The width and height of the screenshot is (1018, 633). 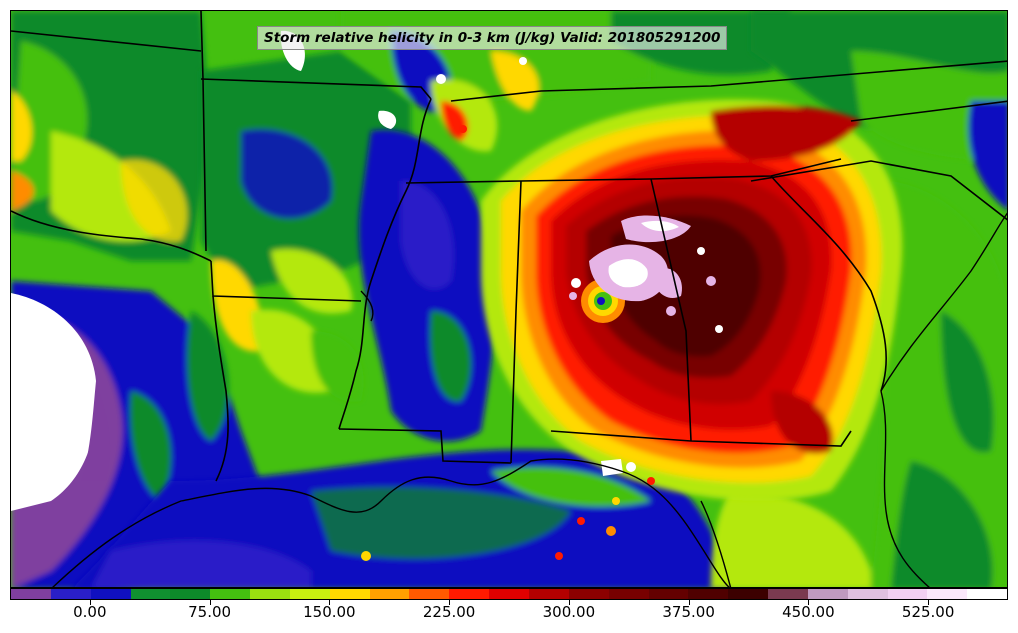 What do you see at coordinates (688, 612) in the screenshot?
I see `colorbar-tick-label: 375.00` at bounding box center [688, 612].